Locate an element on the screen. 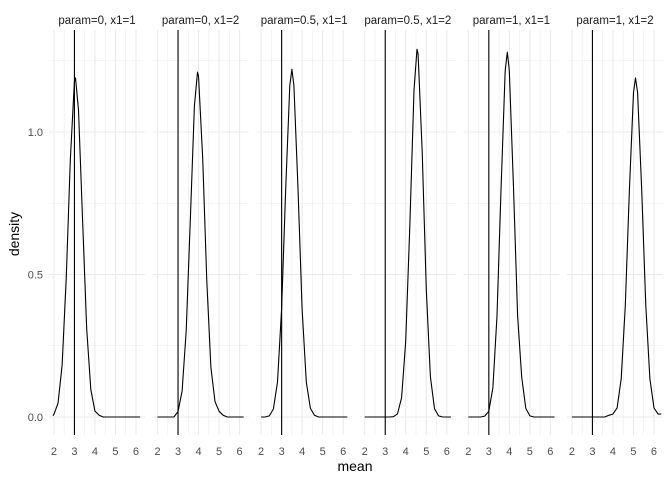 This screenshot has height=485, width=672. facet-panel: 2 3 4 5 6 param=0, x1=2 is located at coordinates (200, 236).